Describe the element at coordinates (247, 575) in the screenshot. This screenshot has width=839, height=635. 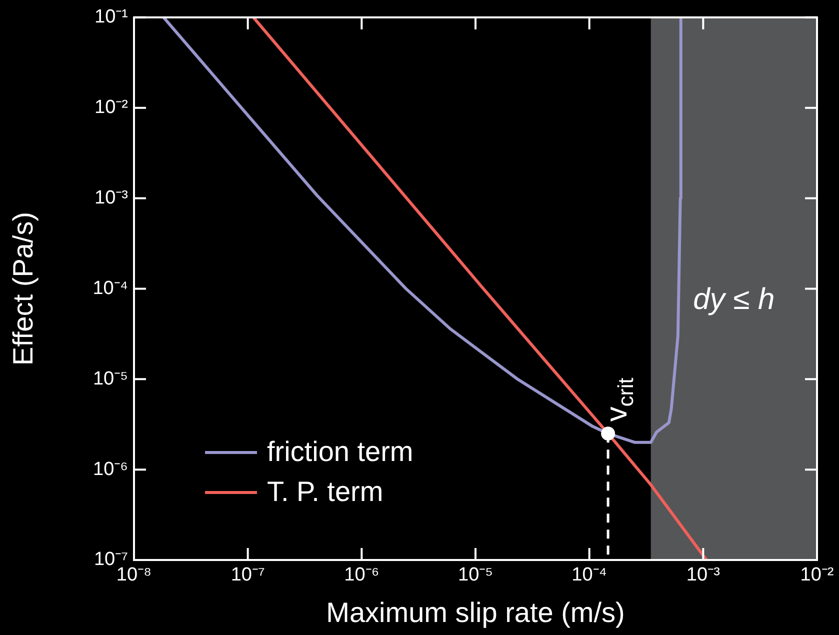
I see `x-tick-label: 10⁻⁷` at that location.